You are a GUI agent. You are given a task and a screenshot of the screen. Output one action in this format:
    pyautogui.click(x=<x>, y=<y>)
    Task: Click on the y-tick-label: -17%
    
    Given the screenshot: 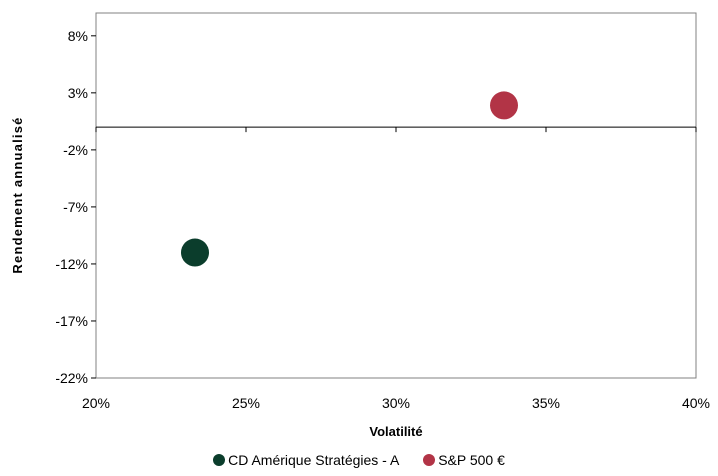 What is the action you would take?
    pyautogui.click(x=71, y=321)
    